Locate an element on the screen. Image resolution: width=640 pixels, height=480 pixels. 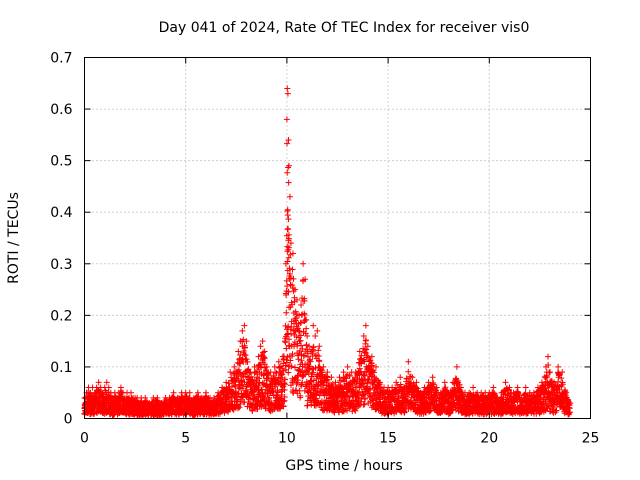
x-tick-label: 10 is located at coordinates (287, 439).